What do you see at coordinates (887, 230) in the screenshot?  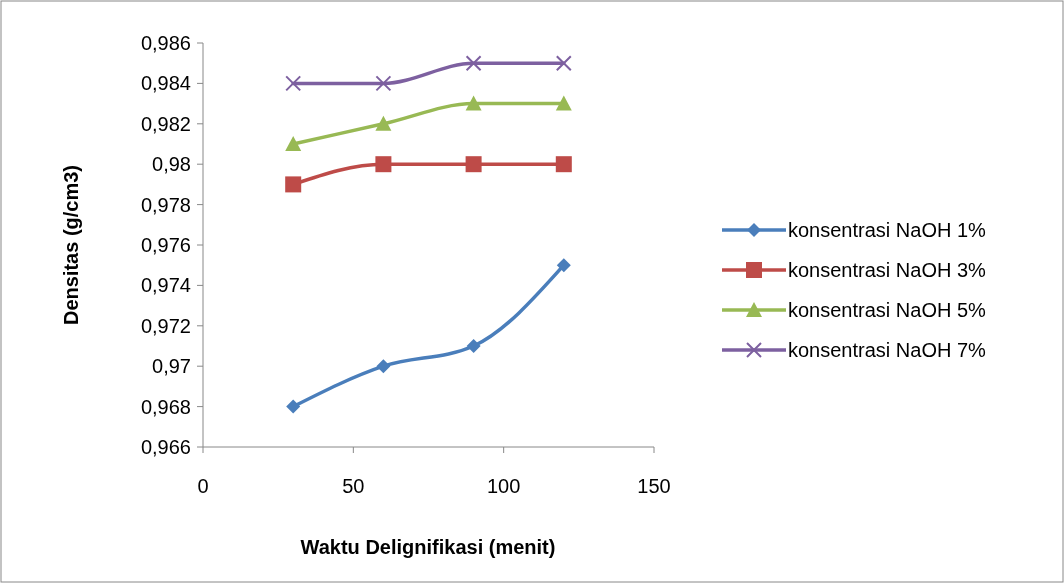 I see `legend-label: konsentrasi NaOH 1%` at bounding box center [887, 230].